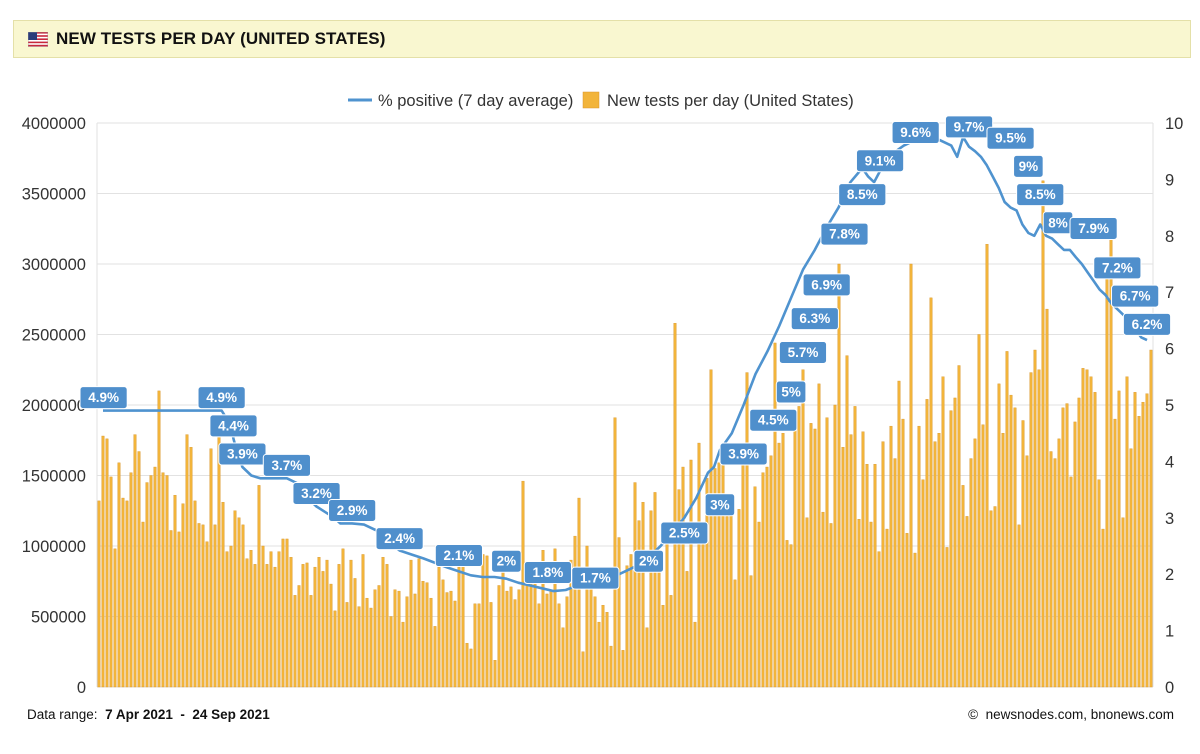  Describe the element at coordinates (973, 714) in the screenshot. I see `copyright-icon: ©` at that location.